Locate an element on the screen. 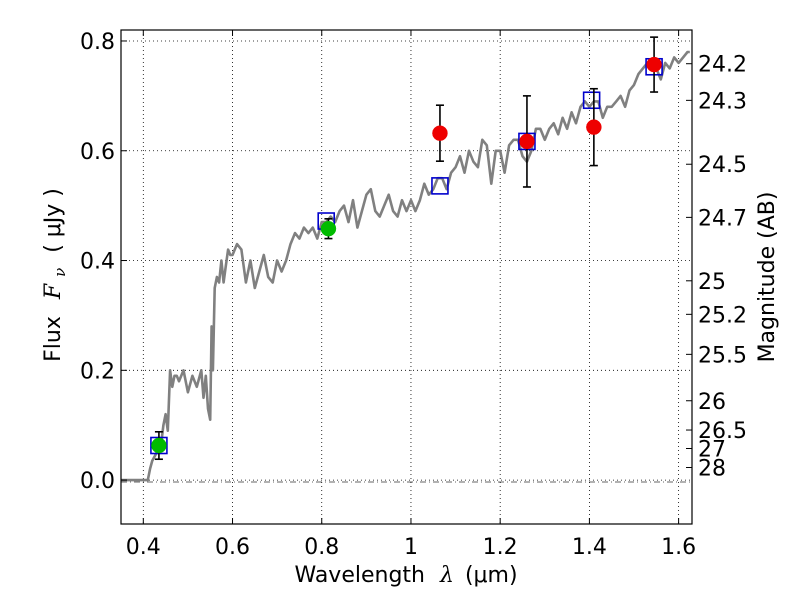 Image resolution: width=800 pixels, height=600 pixels. y-tick-label: 0.4 is located at coordinates (97, 262).